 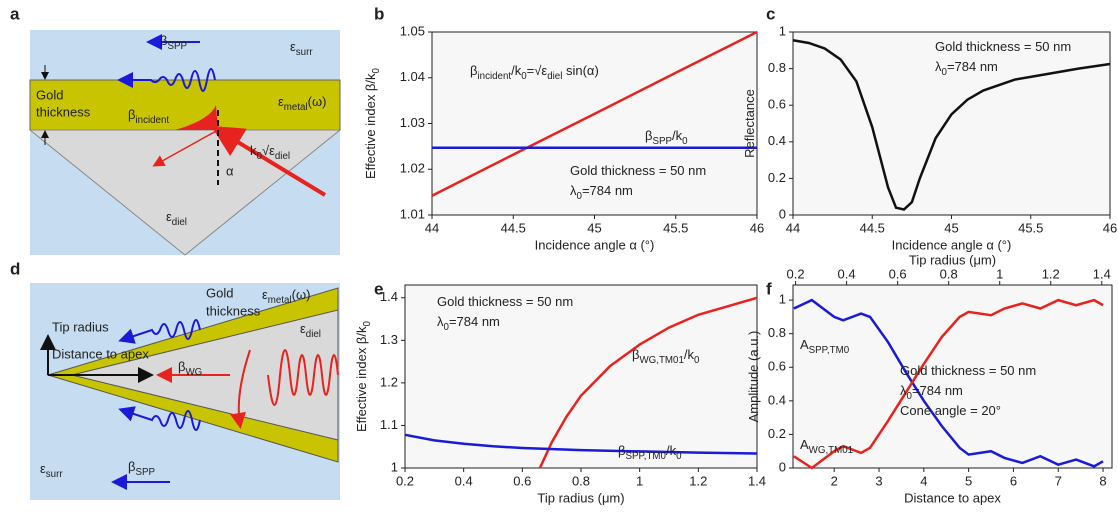 I want to click on panel-label: b, so click(x=379, y=13).